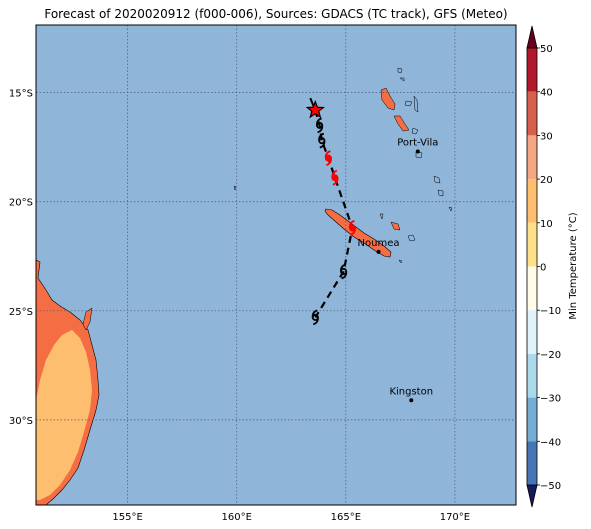  What do you see at coordinates (546, 180) in the screenshot?
I see `colorbar-tick-label: 20` at bounding box center [546, 180].